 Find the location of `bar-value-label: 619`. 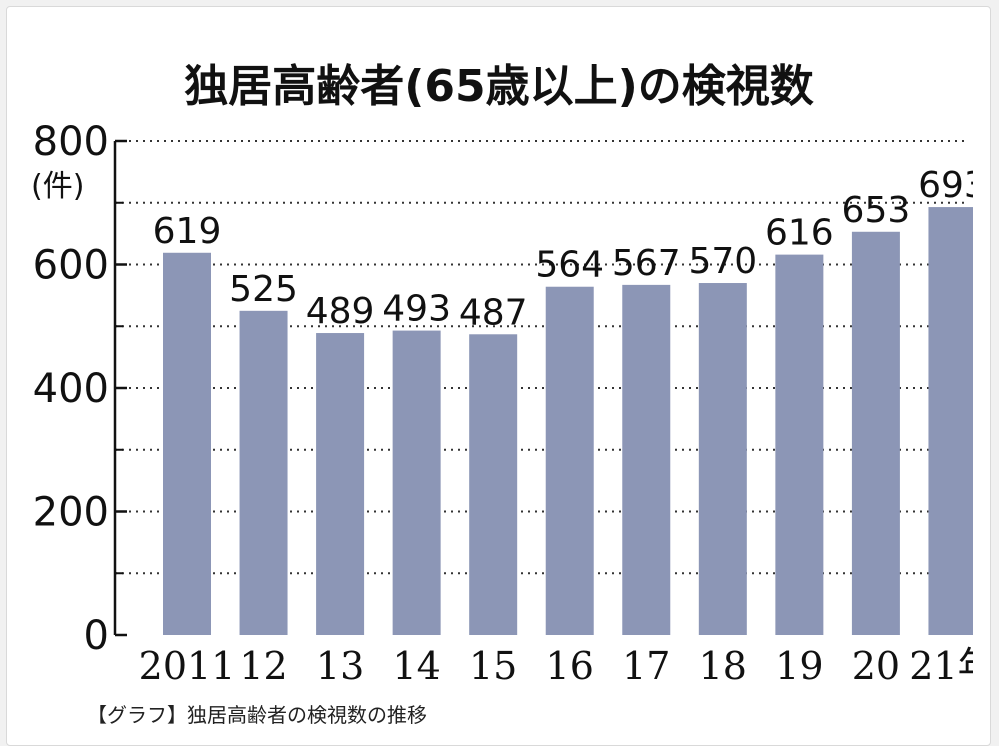

bar-value-label: 619 is located at coordinates (187, 231).